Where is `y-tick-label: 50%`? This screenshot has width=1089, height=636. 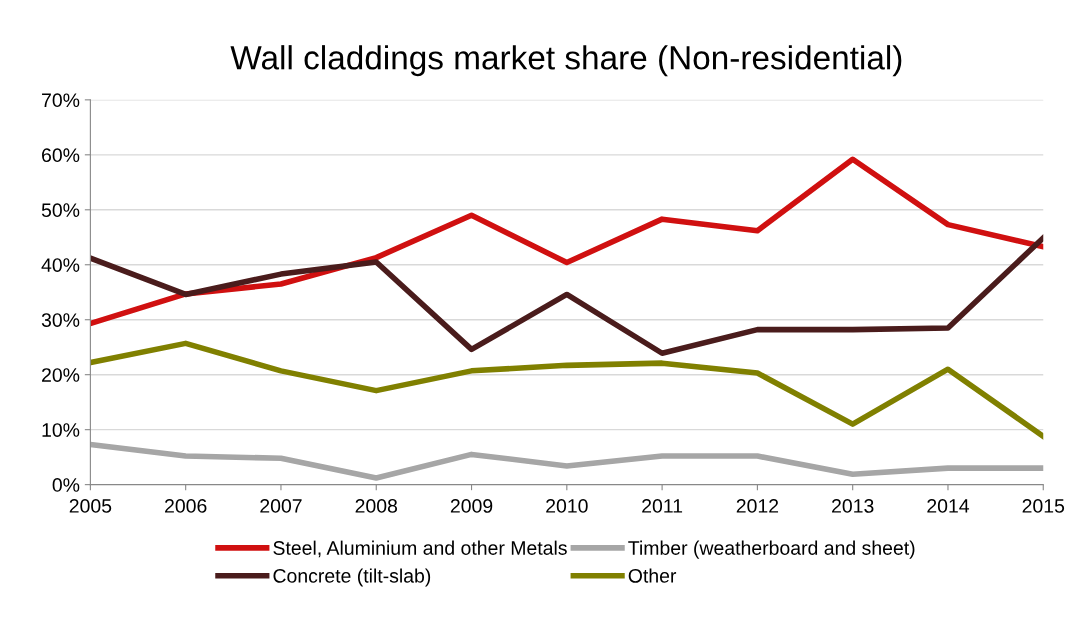 y-tick-label: 50% is located at coordinates (60, 210).